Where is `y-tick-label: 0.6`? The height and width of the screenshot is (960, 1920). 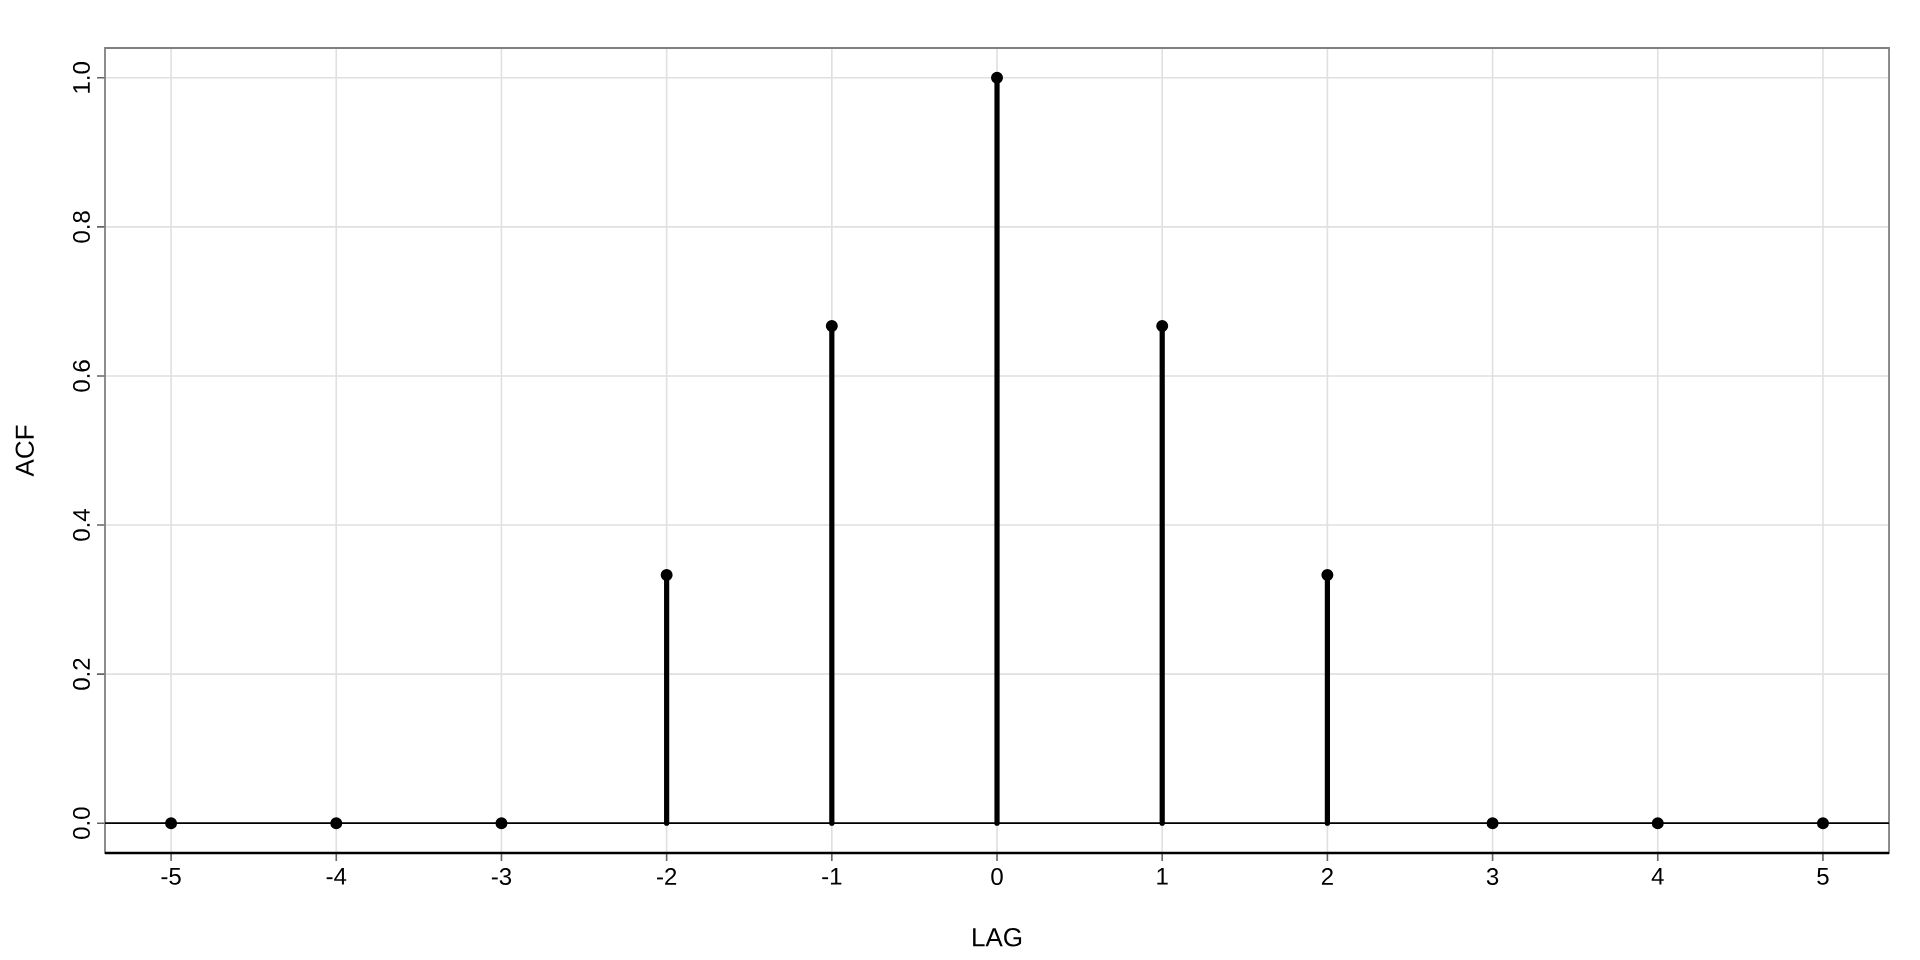 y-tick-label: 0.6 is located at coordinates (81, 376).